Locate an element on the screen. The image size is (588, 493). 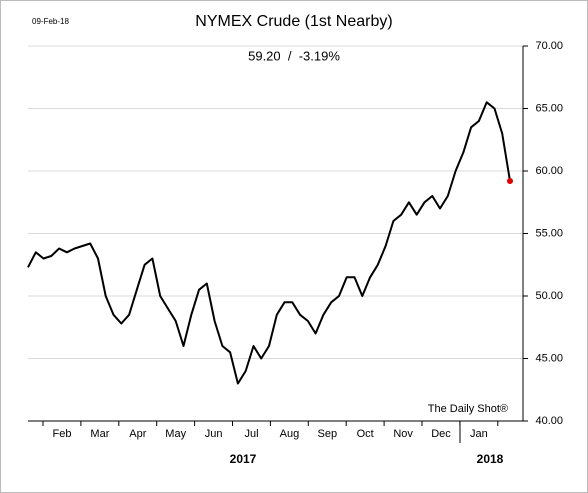
x-tick-label: Aug is located at coordinates (290, 434).